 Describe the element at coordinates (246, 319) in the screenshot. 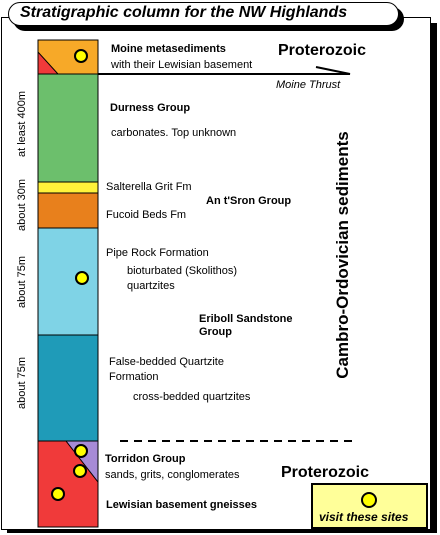

I see `label-eriboll-1: Eriboll Sandstone` at that location.